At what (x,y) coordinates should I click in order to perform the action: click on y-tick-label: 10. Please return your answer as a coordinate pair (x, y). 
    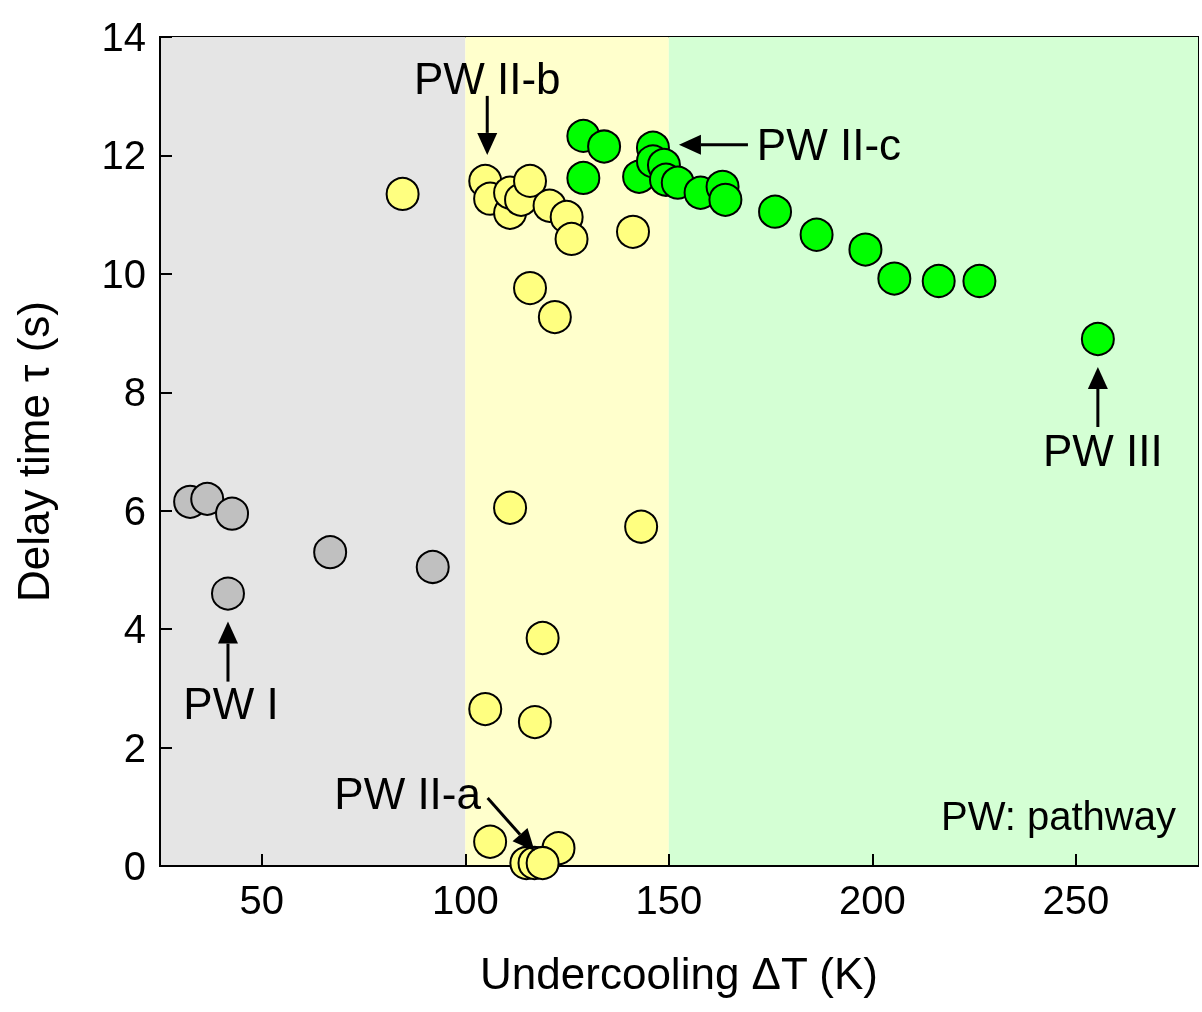
    Looking at the image, I should click on (123, 273).